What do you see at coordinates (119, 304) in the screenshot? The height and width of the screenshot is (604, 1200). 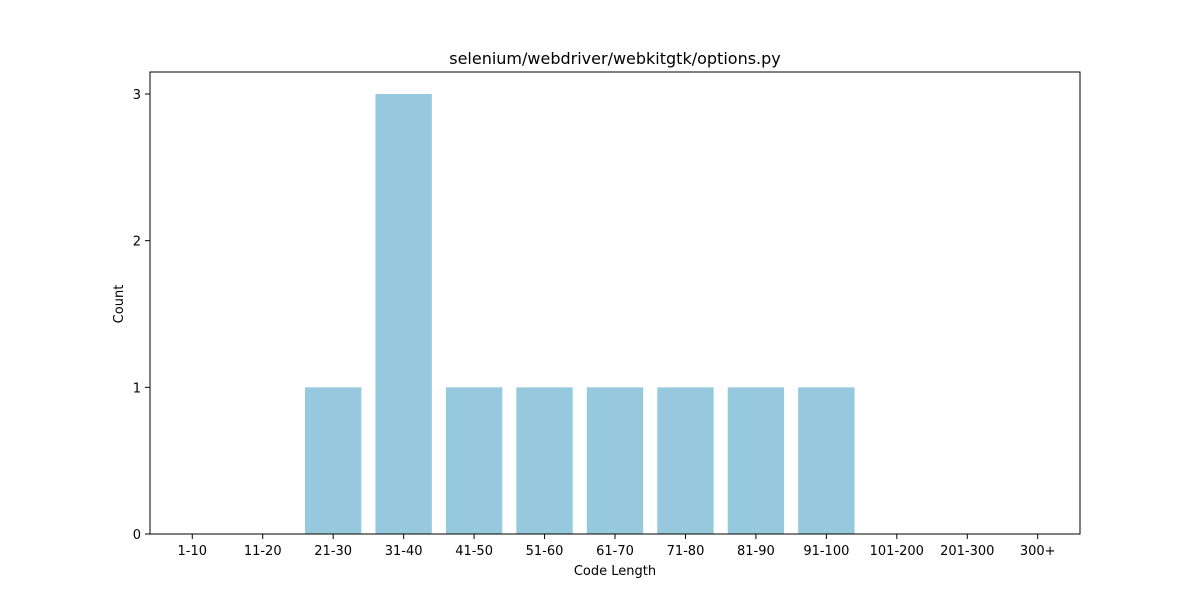 I see `y-axis-title: Count` at bounding box center [119, 304].